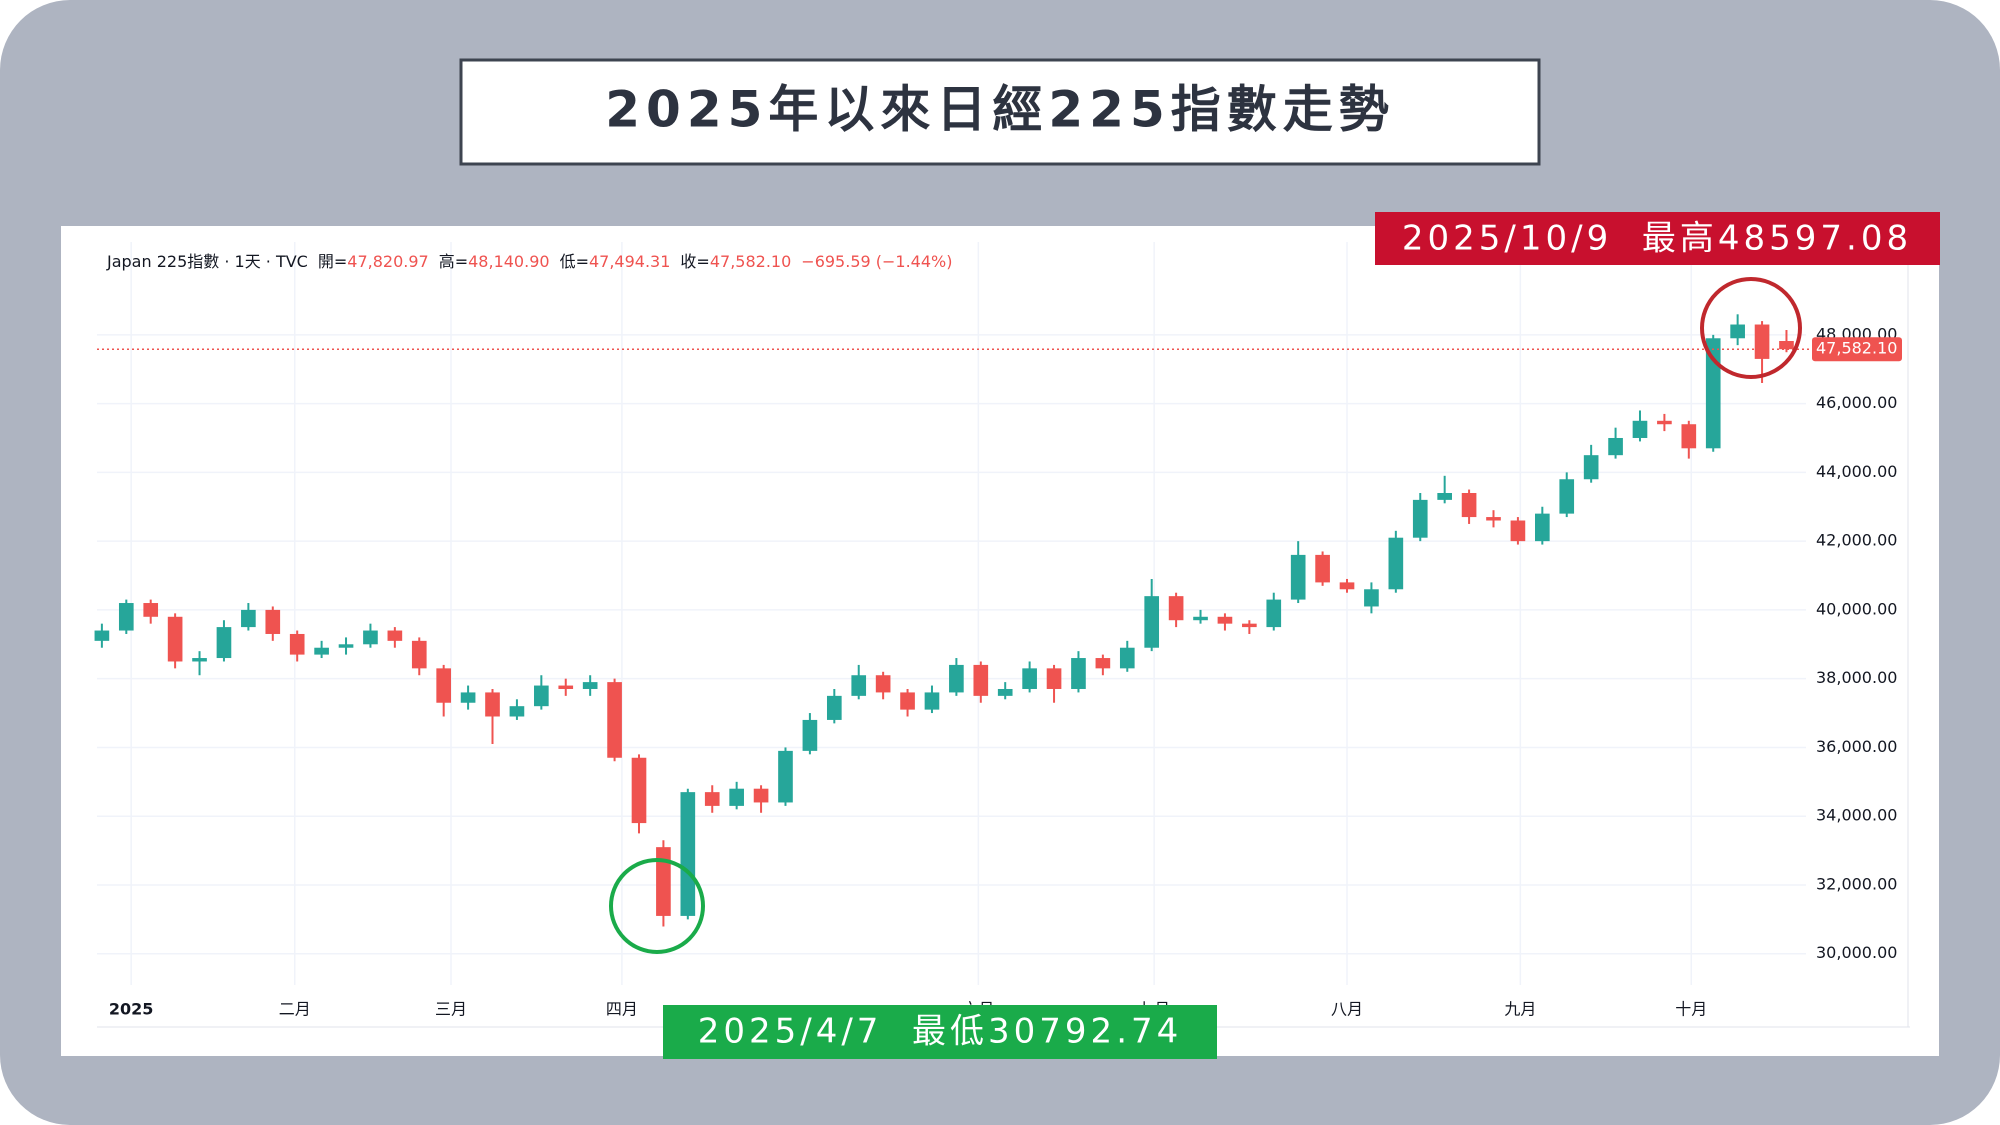 The image size is (2000, 1125). I want to click on legend-value: 48,140.90, so click(508, 261).